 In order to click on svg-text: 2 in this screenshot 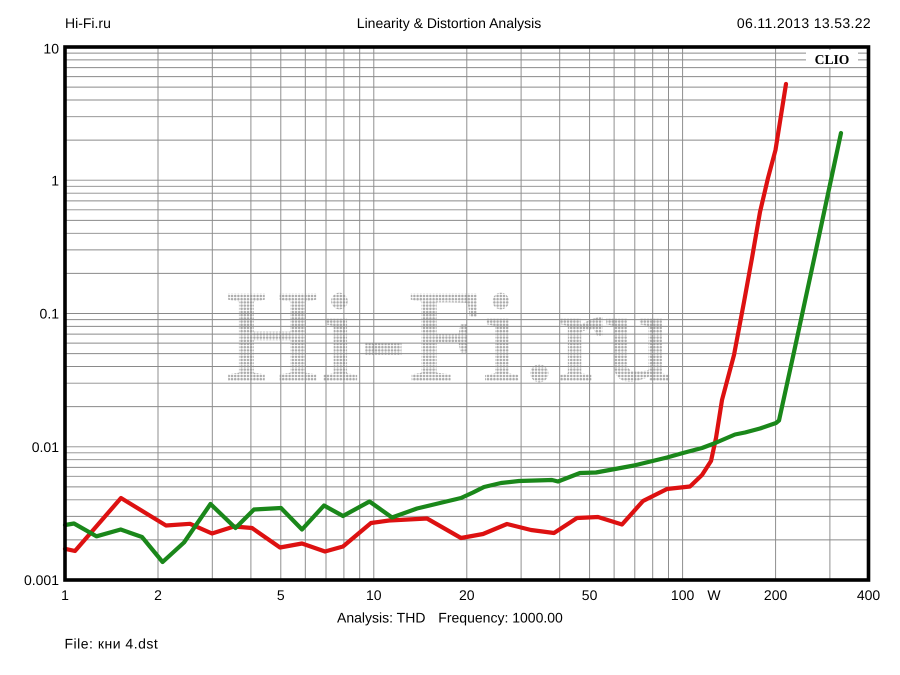, I will do `click(158, 595)`.